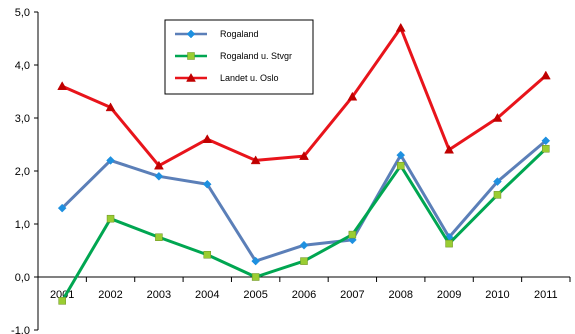 This screenshot has width=575, height=334. I want to click on x-tick-label: 2011, so click(546, 295).